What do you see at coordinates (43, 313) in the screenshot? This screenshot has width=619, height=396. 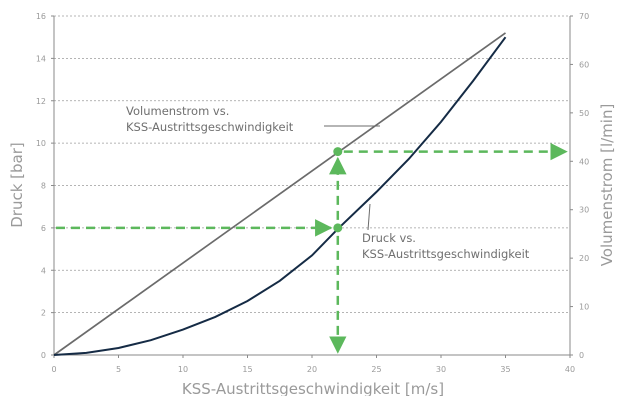 I see `y-tick-label: 2` at bounding box center [43, 313].